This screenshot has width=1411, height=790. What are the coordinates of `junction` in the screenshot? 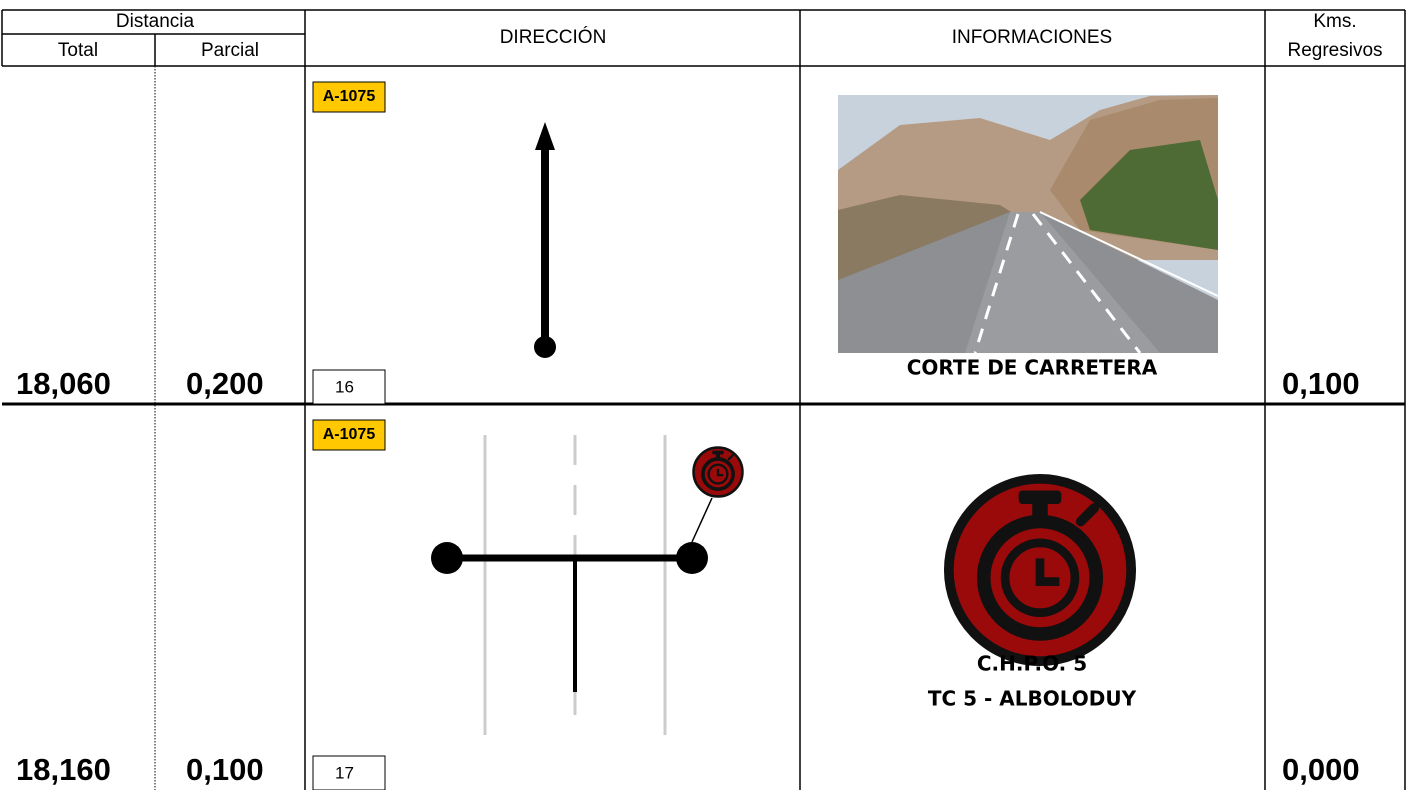 It's located at (587, 585).